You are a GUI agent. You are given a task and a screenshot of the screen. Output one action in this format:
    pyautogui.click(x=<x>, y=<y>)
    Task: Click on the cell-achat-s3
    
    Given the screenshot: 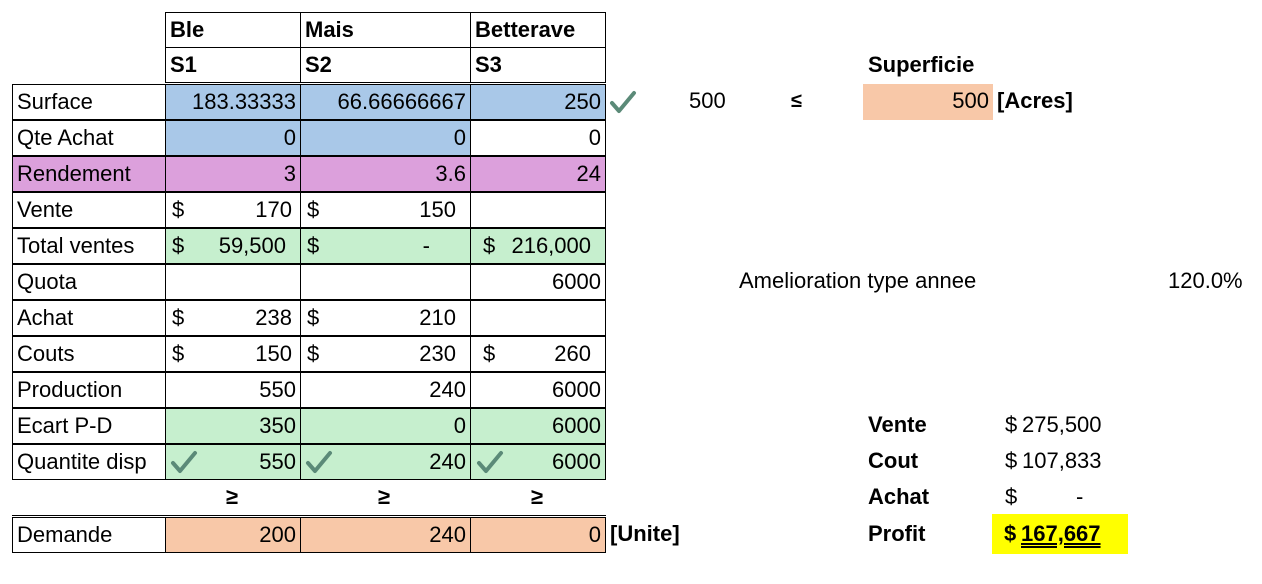 What is the action you would take?
    pyautogui.click(x=538, y=318)
    